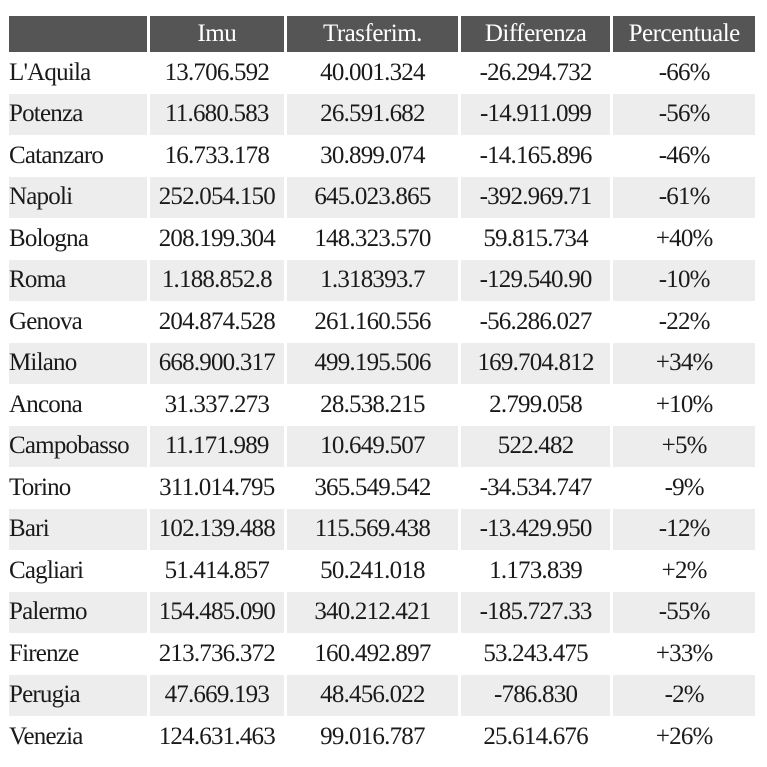 Image resolution: width=767 pixels, height=767 pixels. Describe the element at coordinates (372, 239) in the screenshot. I see `trasferim-cell: 148.323.570` at that location.